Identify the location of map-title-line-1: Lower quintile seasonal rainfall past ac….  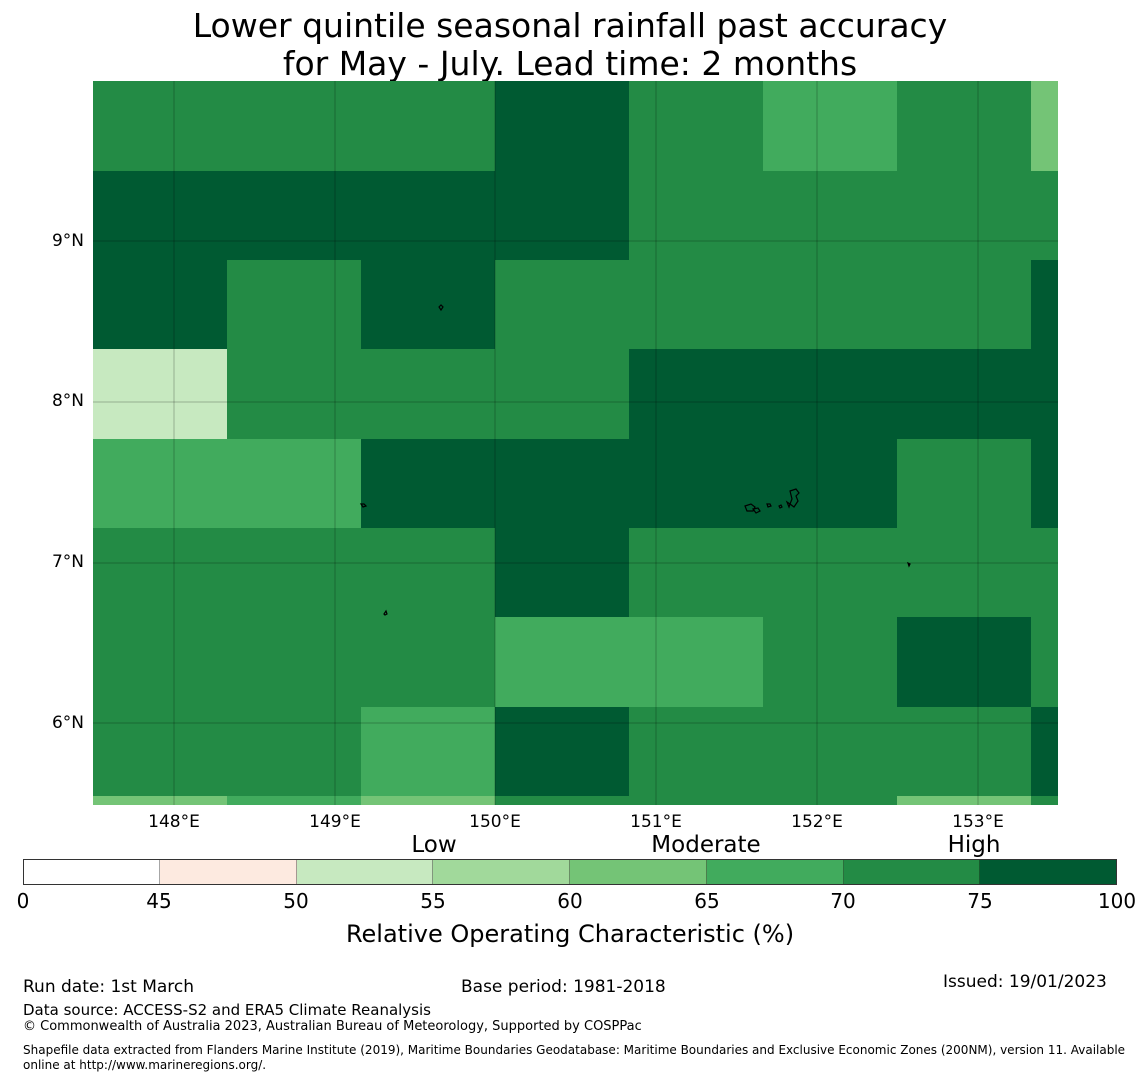
(570, 25).